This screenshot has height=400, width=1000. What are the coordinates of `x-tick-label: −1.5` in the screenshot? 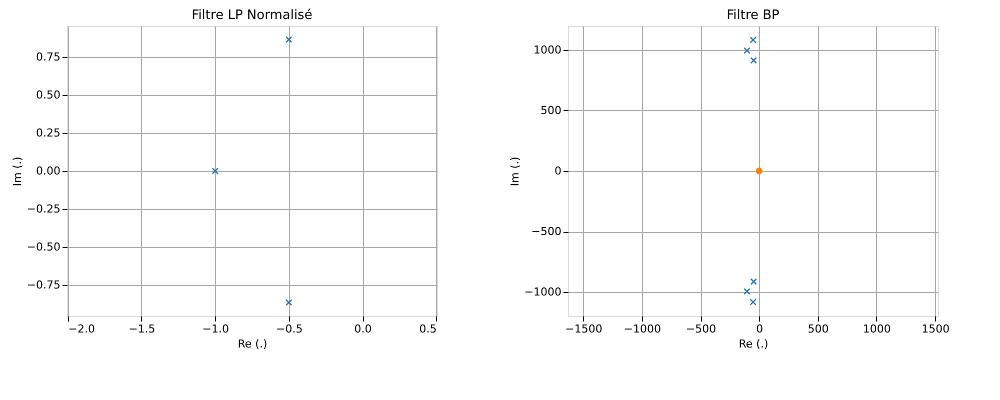 It's located at (142, 329).